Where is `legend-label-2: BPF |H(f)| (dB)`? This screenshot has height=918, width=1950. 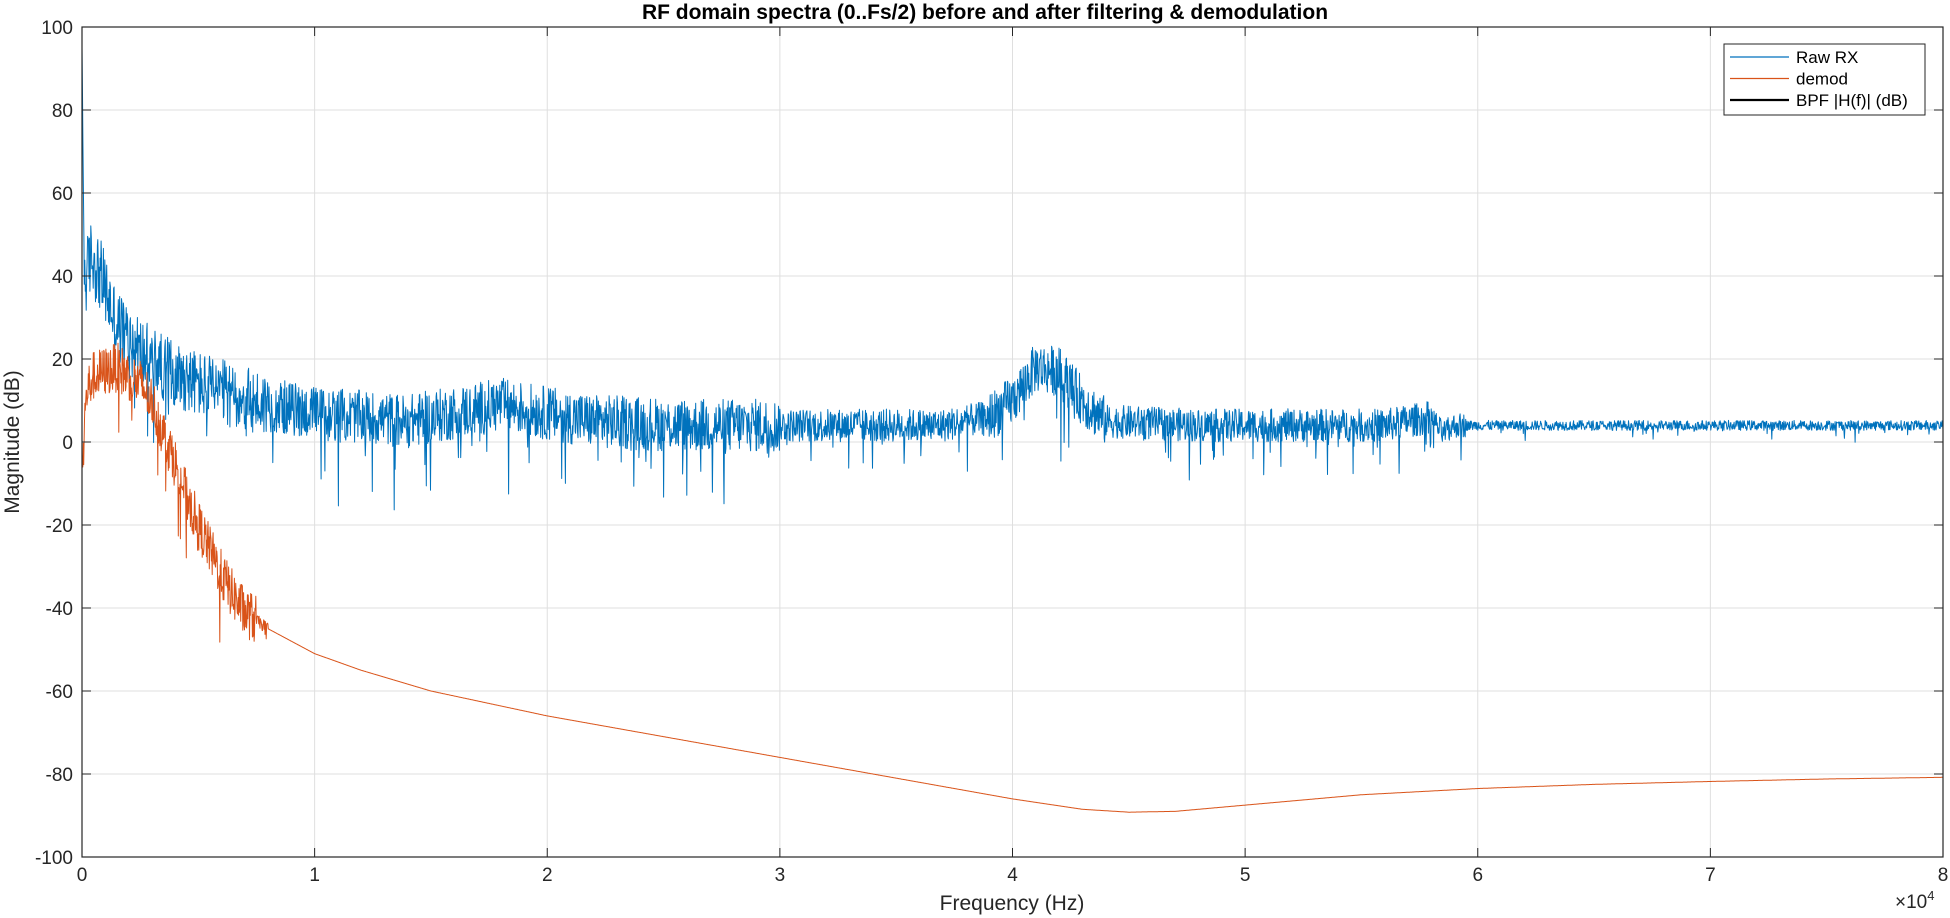 legend-label-2: BPF |H(f)| (dB) is located at coordinates (1852, 100).